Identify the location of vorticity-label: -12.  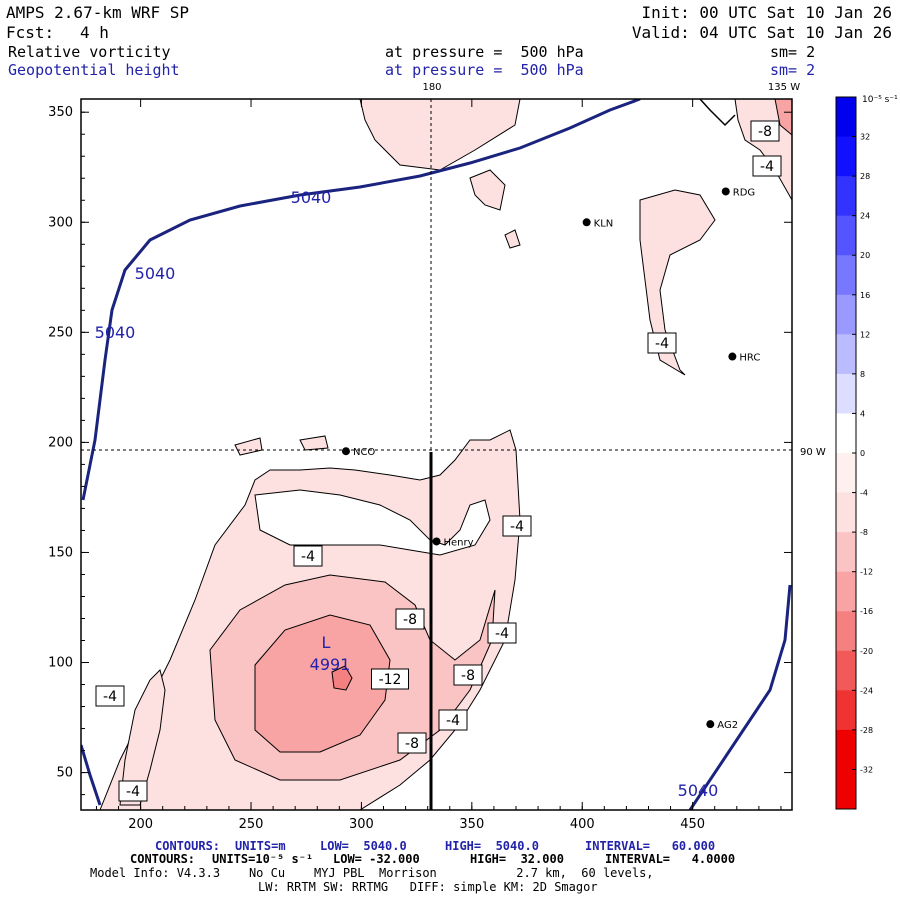
(390, 680).